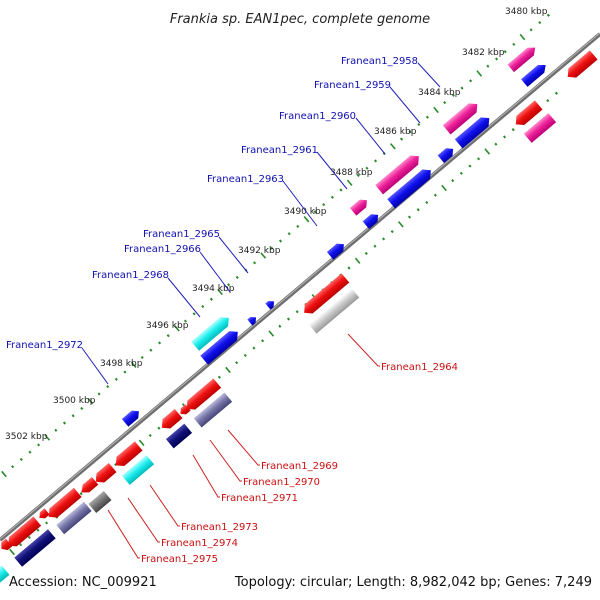 This screenshot has height=600, width=600. What do you see at coordinates (245, 179) in the screenshot?
I see `gene-label-franean1-2963: Franean1_2963` at bounding box center [245, 179].